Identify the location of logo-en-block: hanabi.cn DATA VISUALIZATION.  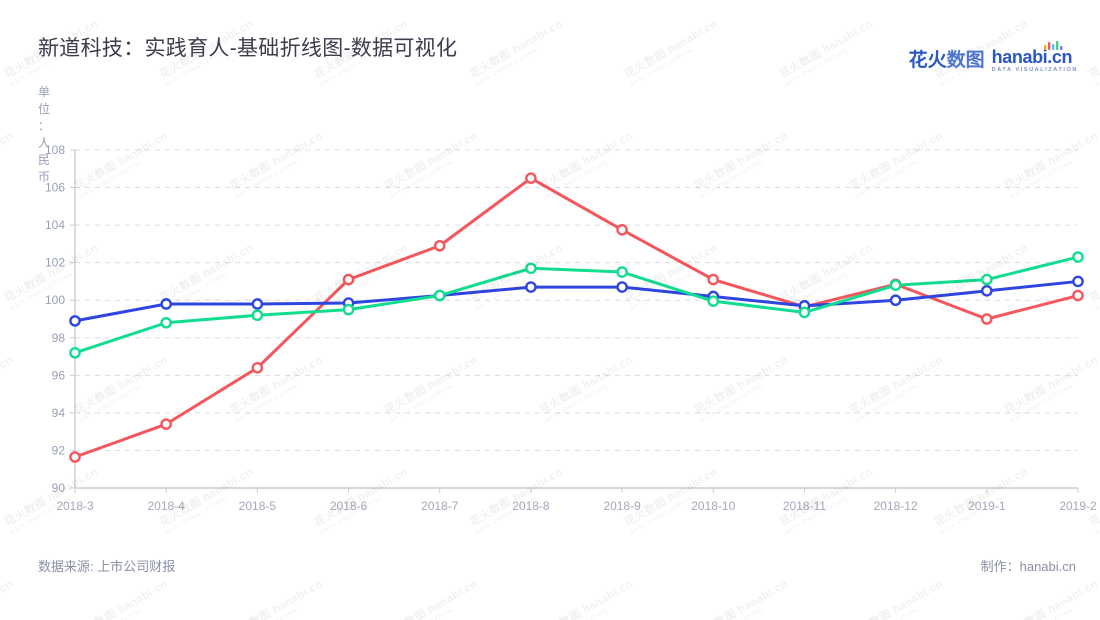
(1034, 57).